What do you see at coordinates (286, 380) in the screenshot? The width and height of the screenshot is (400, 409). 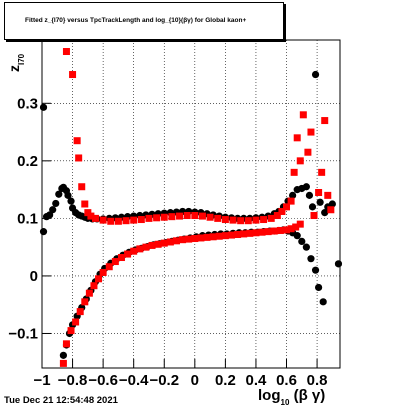 I see `x-tick-label: 0.6` at bounding box center [286, 380].